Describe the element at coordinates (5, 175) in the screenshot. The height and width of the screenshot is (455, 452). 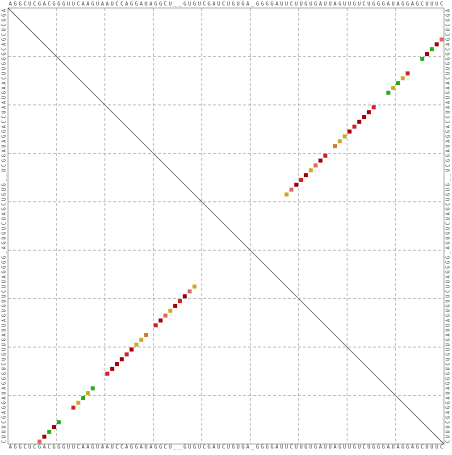
I see `sequence-left: _` at that location.